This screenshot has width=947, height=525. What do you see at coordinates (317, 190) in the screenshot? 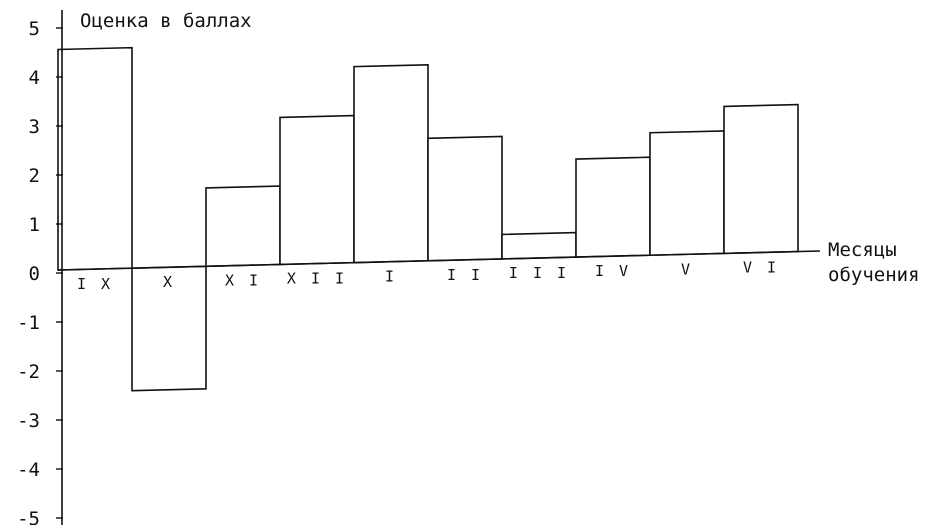
I see `bar-XII` at bounding box center [317, 190].